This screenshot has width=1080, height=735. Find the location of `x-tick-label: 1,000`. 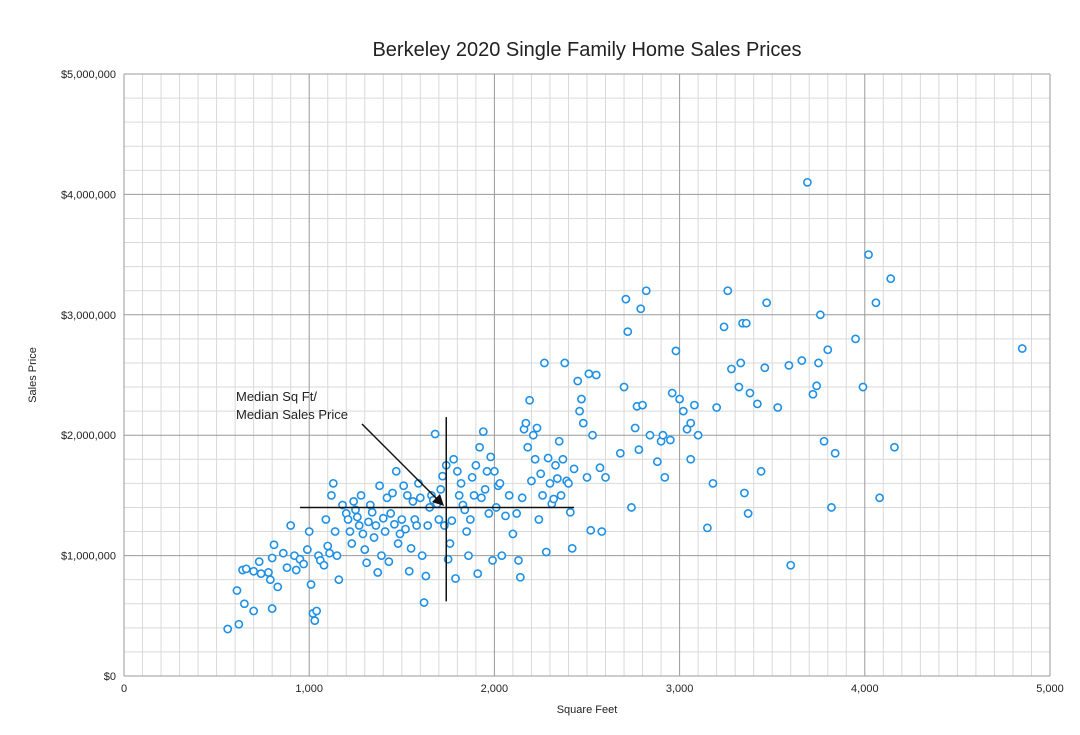

x-tick-label: 1,000 is located at coordinates (309, 689).